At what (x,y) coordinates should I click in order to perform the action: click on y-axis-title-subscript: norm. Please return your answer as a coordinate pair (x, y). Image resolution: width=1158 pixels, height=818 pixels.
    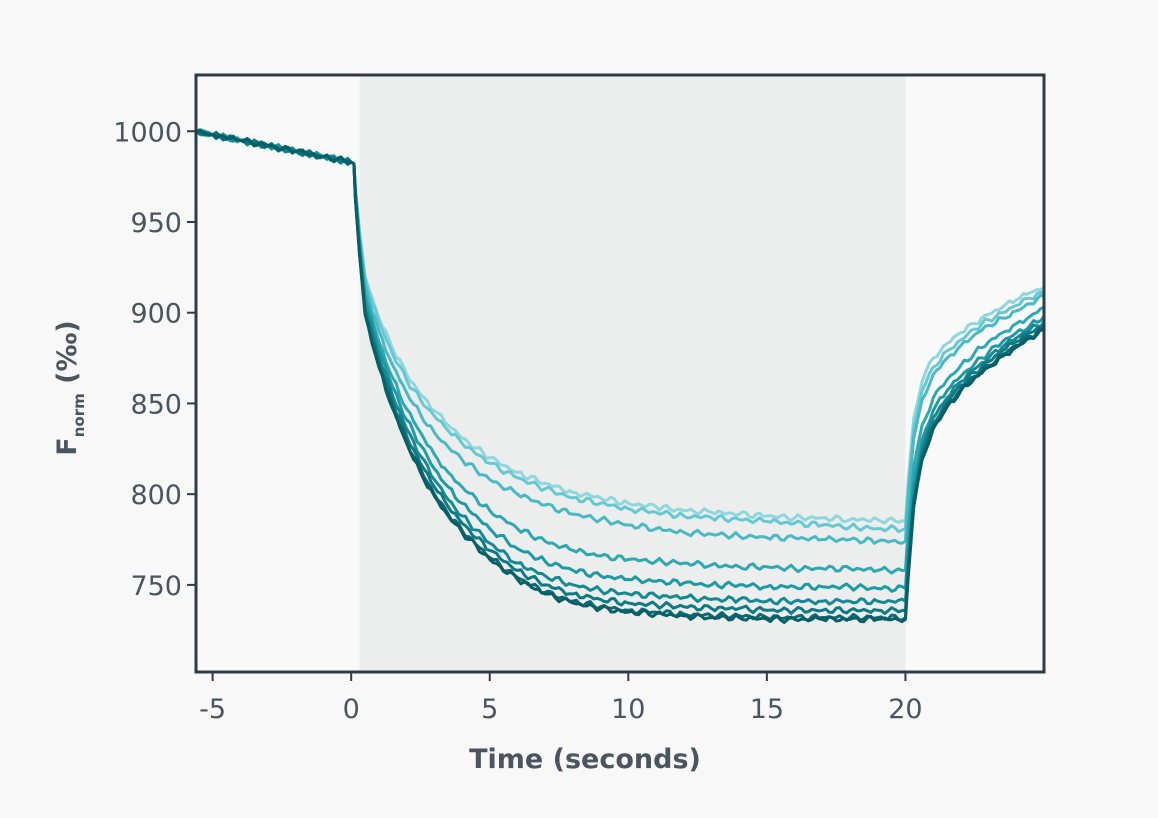
    Looking at the image, I should click on (79, 415).